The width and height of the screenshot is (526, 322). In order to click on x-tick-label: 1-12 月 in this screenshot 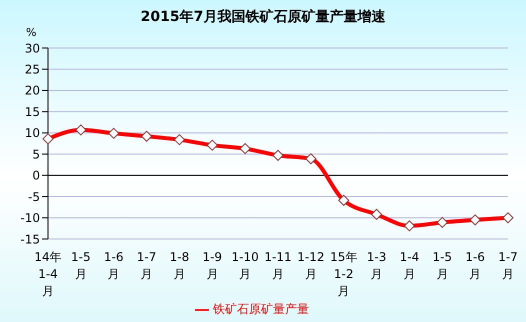, I will do `click(310, 265)`.